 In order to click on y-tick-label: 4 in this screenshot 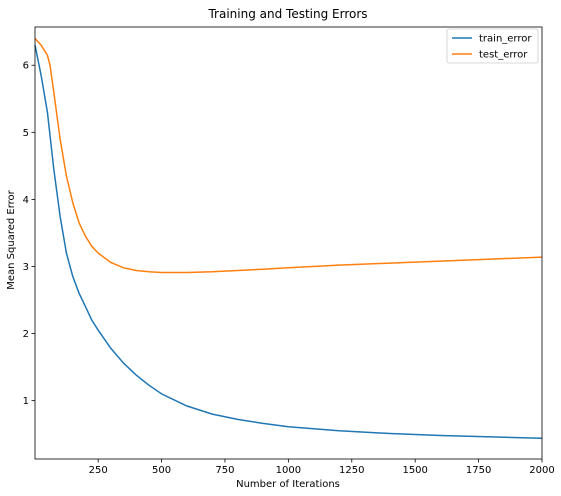, I will do `click(26, 200)`.